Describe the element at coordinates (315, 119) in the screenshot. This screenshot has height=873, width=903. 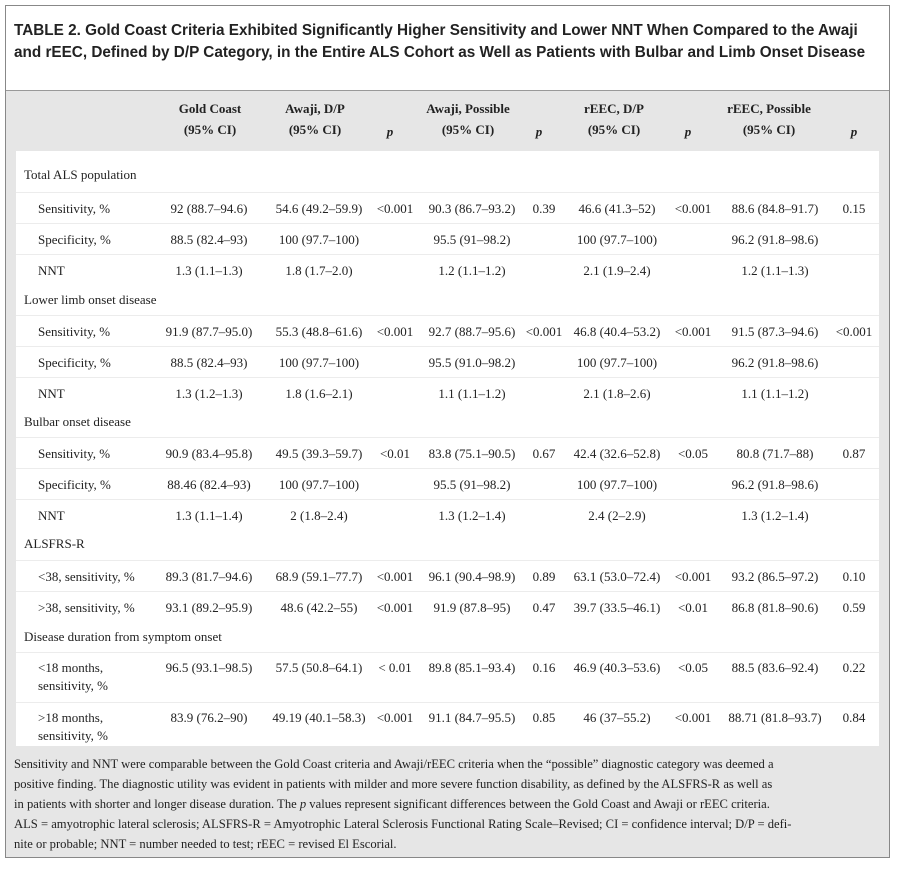
I see `header-awaji-dp: Awaji, D/P (95% CI)` at that location.